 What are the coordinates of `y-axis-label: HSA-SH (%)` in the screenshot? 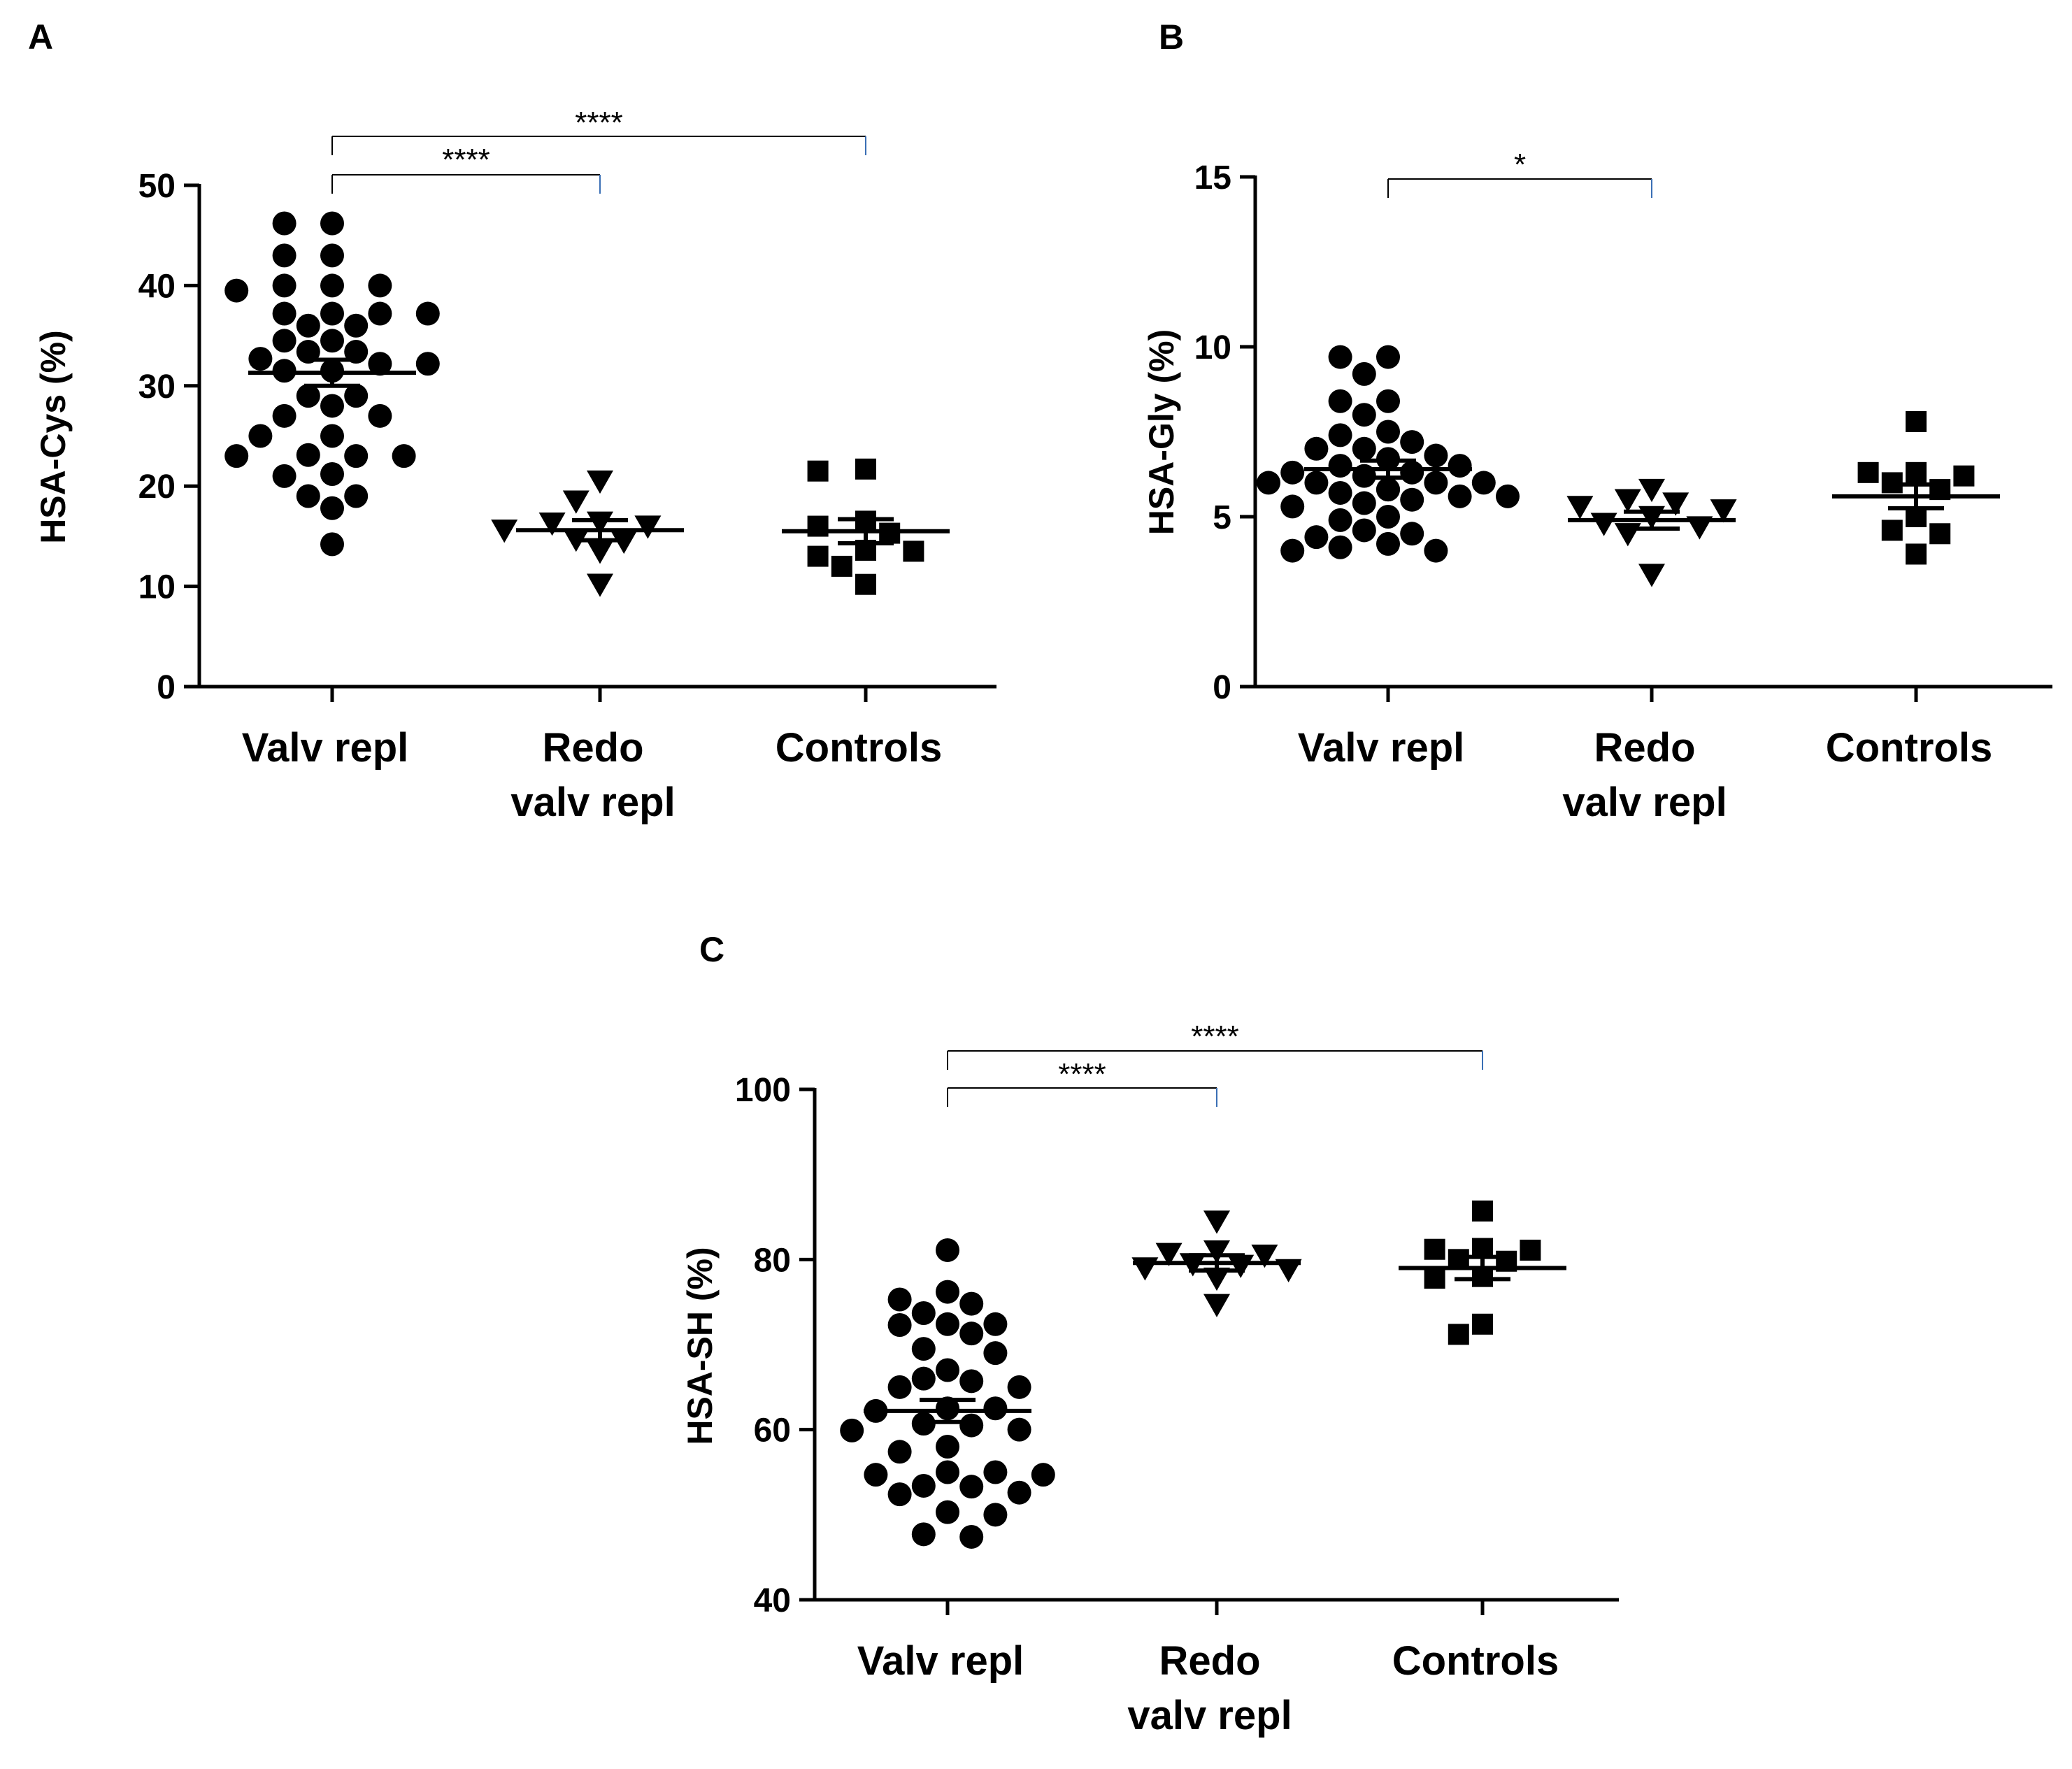 It's located at (700, 1346).